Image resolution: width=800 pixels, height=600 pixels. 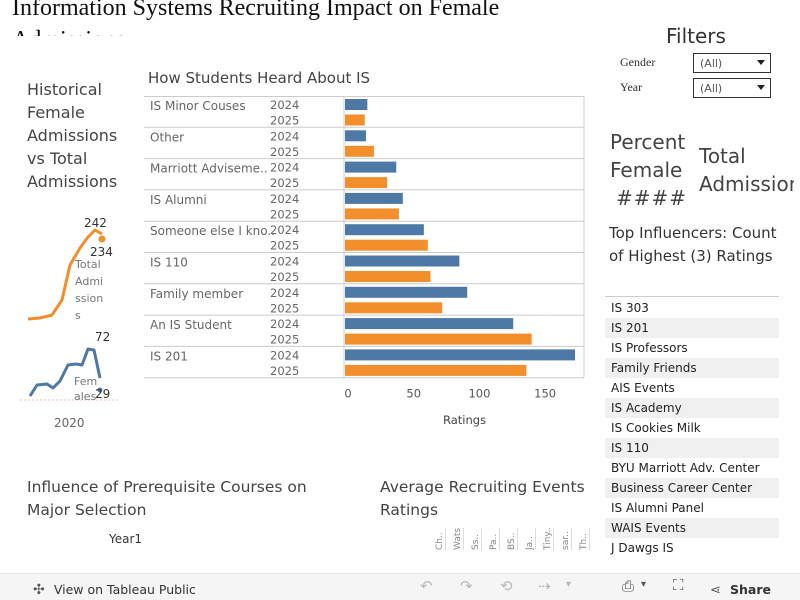 What do you see at coordinates (732, 88) in the screenshot?
I see `year-filter-select: (All)` at bounding box center [732, 88].